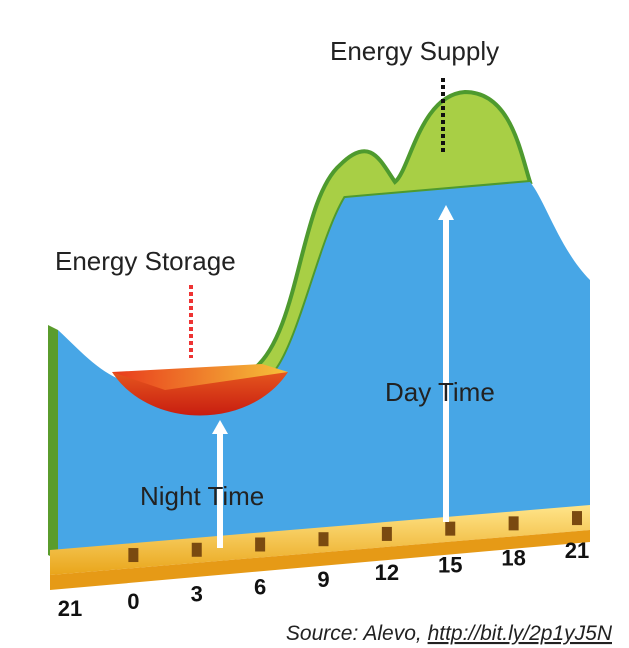 The image size is (629, 648). What do you see at coordinates (513, 557) in the screenshot?
I see `hour-label: 18` at bounding box center [513, 557].